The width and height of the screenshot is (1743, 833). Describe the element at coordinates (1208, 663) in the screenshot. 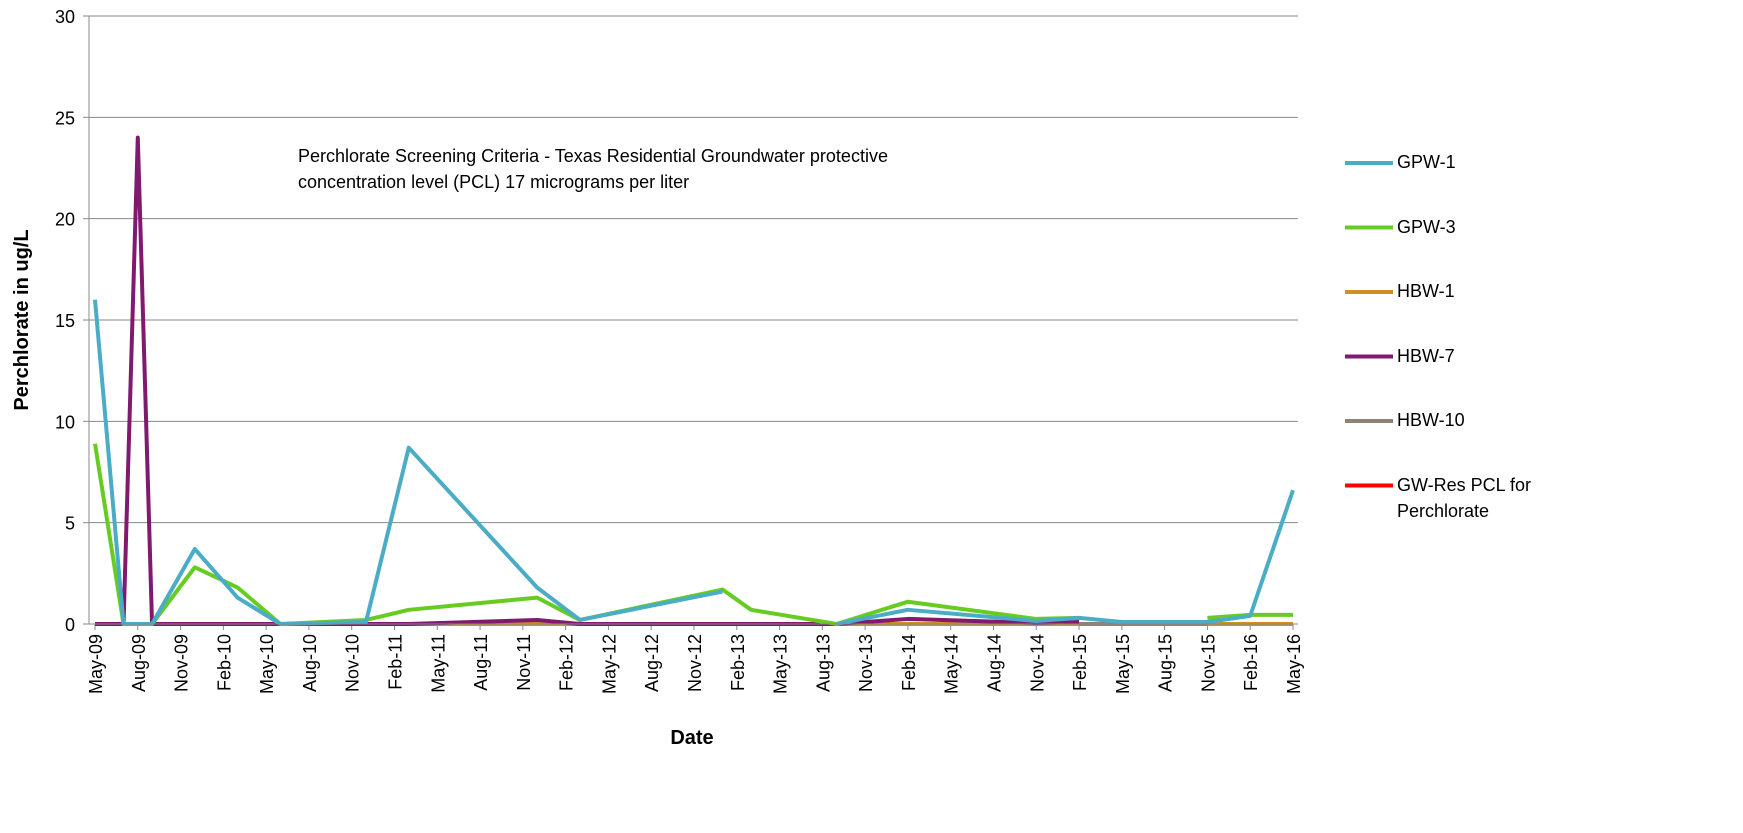

I see `x-tick-label: Nov-15` at that location.